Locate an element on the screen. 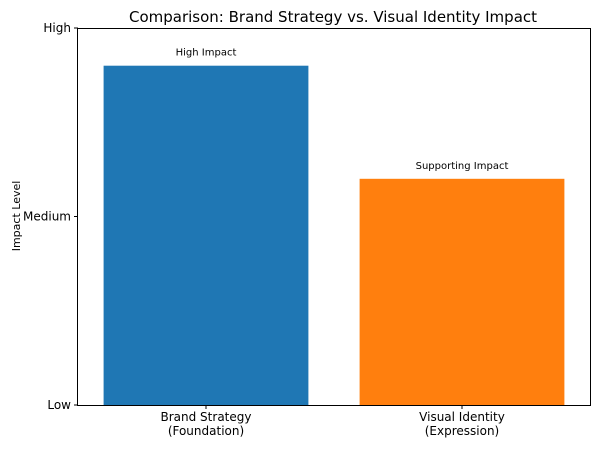 This screenshot has height=450, width=600. y-tick-label-2: Medium is located at coordinates (47, 217).